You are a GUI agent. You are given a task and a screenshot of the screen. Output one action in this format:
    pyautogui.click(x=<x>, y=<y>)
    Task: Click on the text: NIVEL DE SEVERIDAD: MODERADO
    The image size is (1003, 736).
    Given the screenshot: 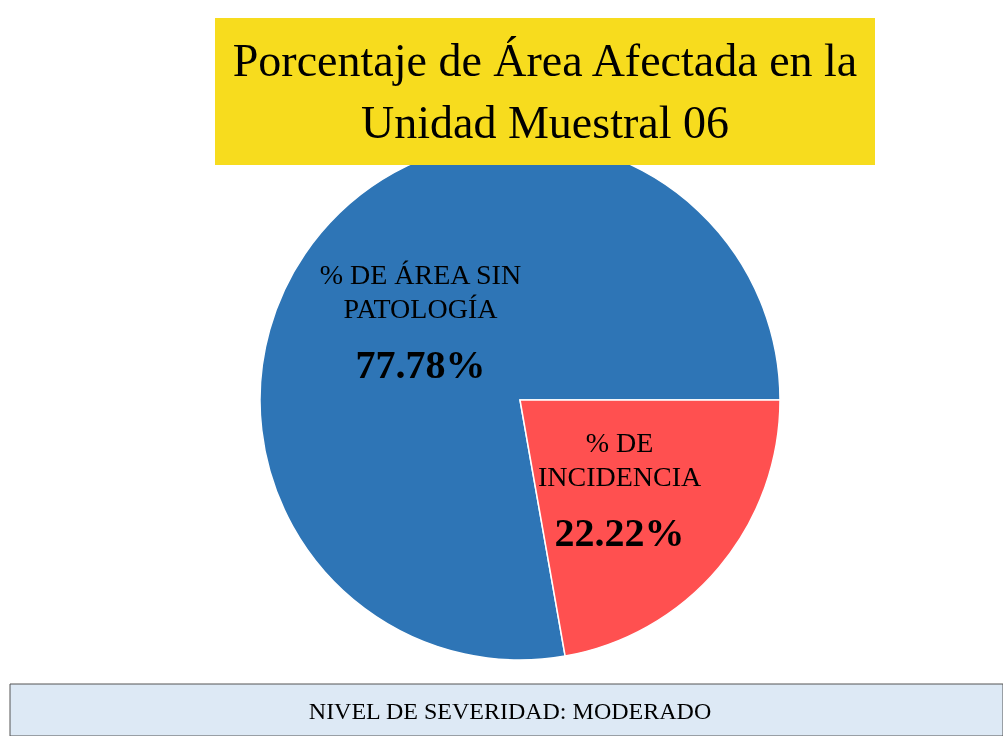 What is the action you would take?
    pyautogui.click(x=510, y=711)
    